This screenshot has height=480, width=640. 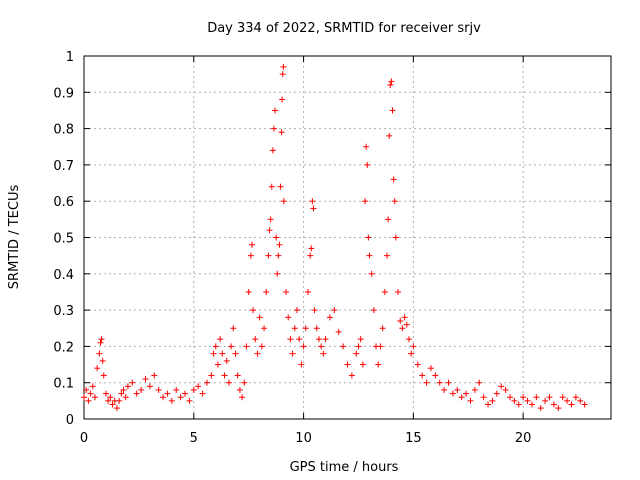 I want to click on x-axis-label: GPS time / hours, so click(x=344, y=467).